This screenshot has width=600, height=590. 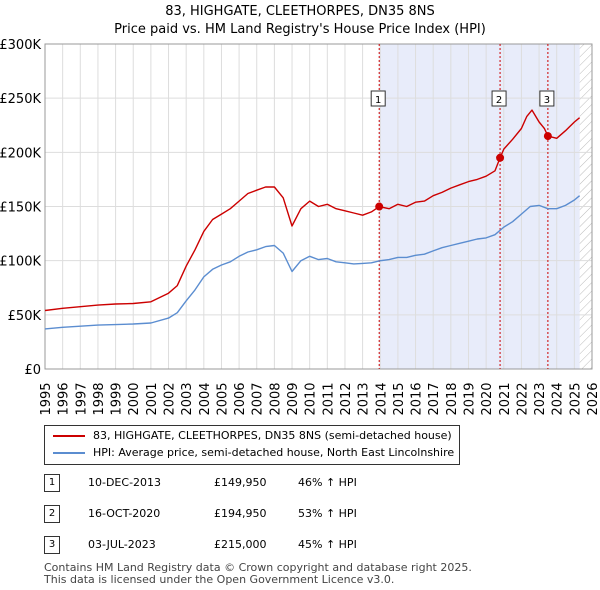 I want to click on x-tick-label: 2020, so click(x=487, y=398).